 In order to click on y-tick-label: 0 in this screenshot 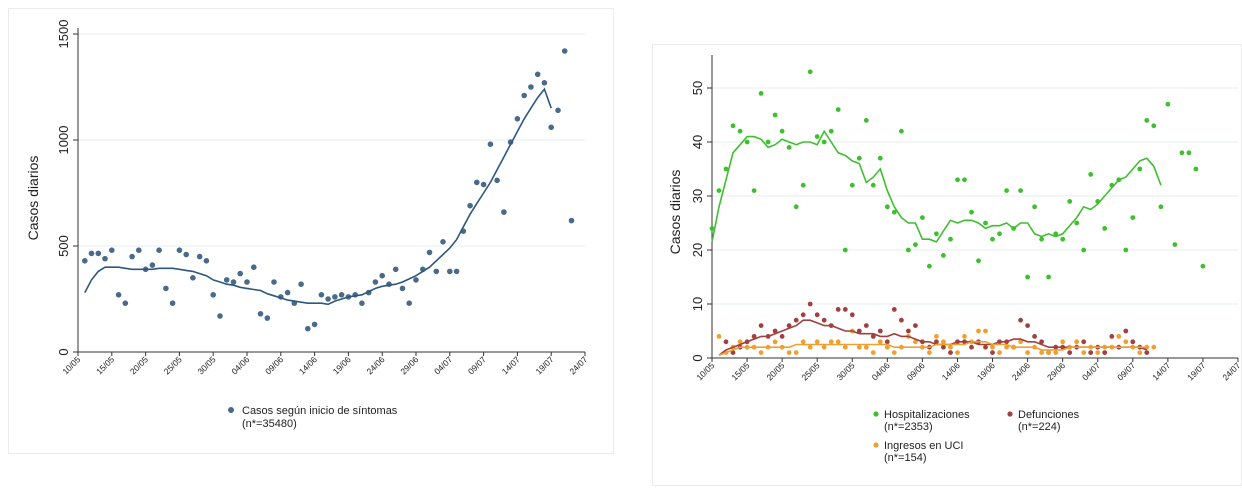, I will do `click(63, 351)`.